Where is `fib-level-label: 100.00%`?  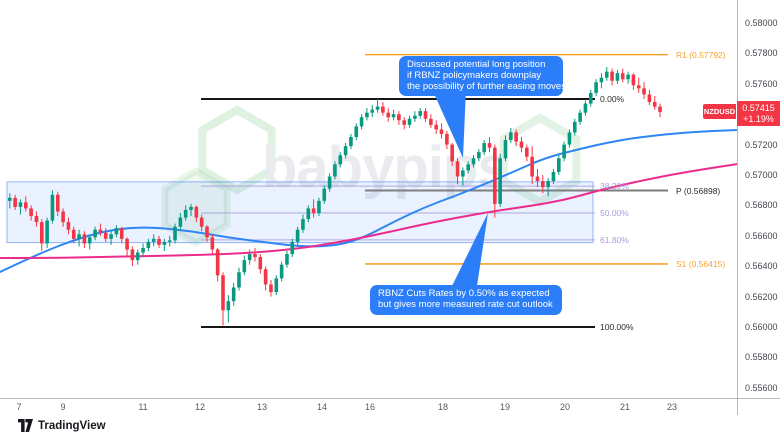 fib-level-label: 100.00% is located at coordinates (617, 327).